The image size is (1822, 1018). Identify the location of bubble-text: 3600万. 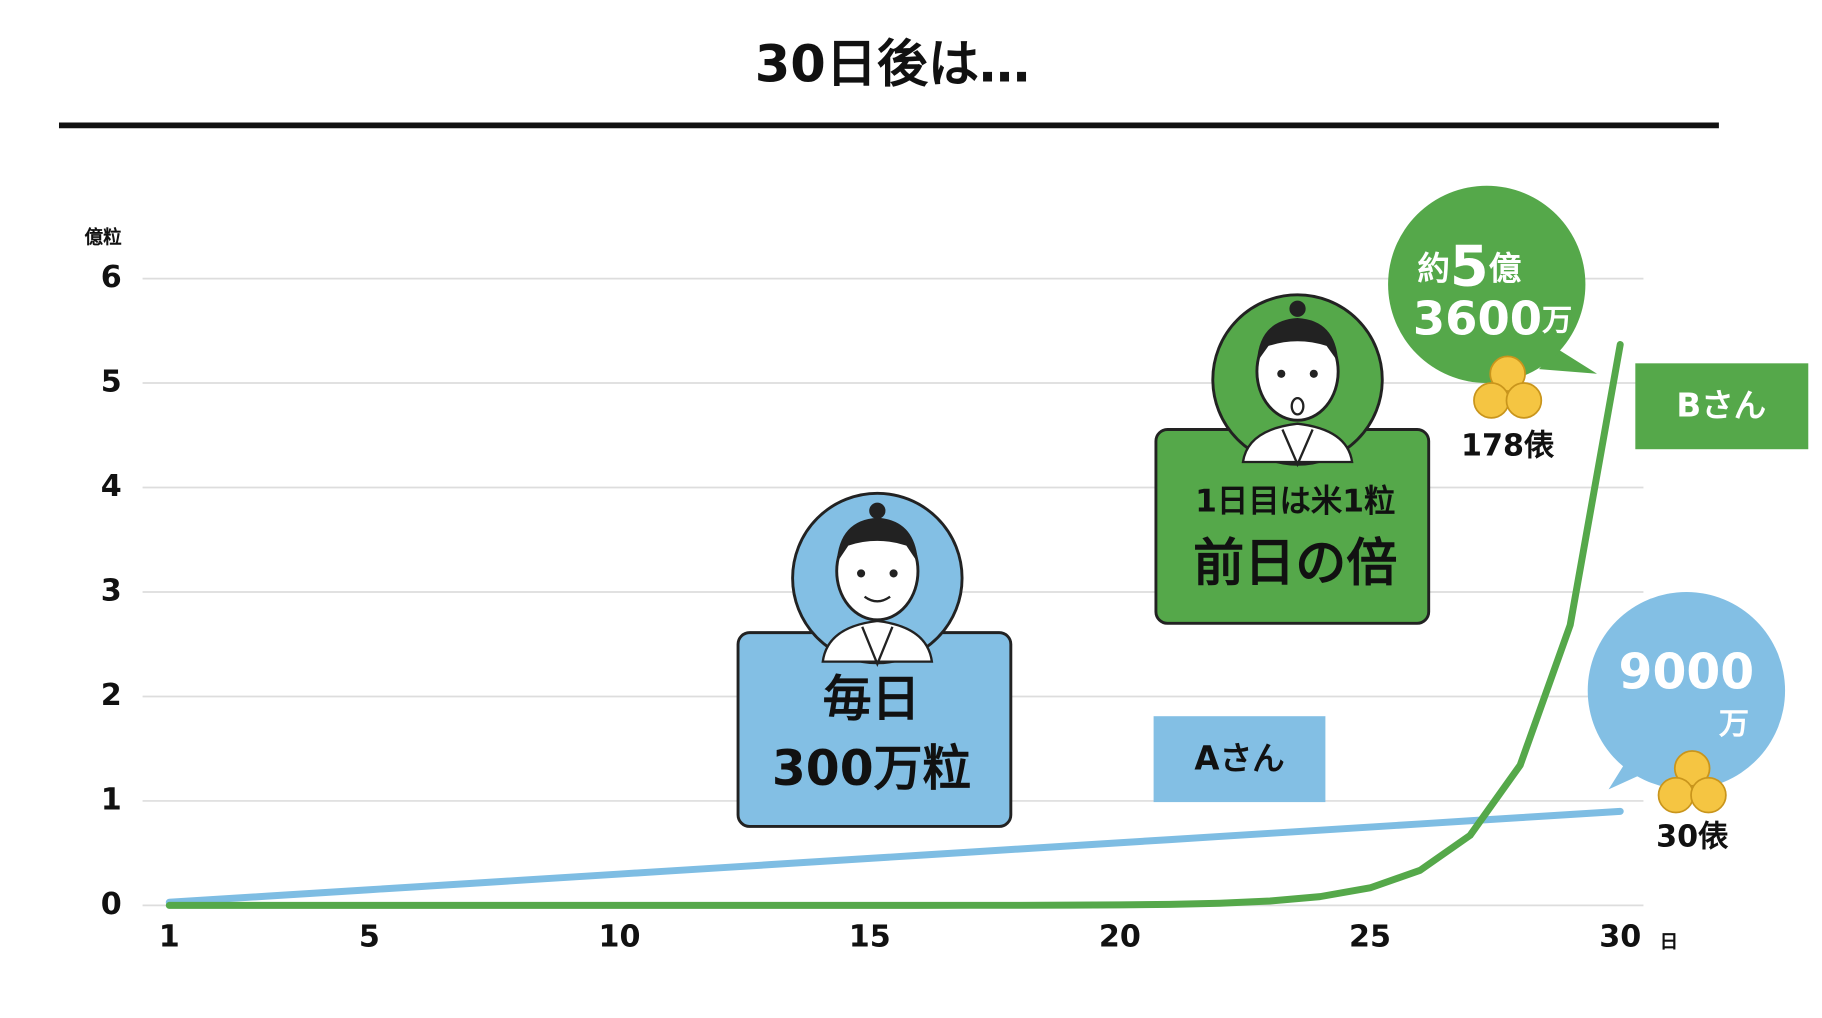
(1492, 318).